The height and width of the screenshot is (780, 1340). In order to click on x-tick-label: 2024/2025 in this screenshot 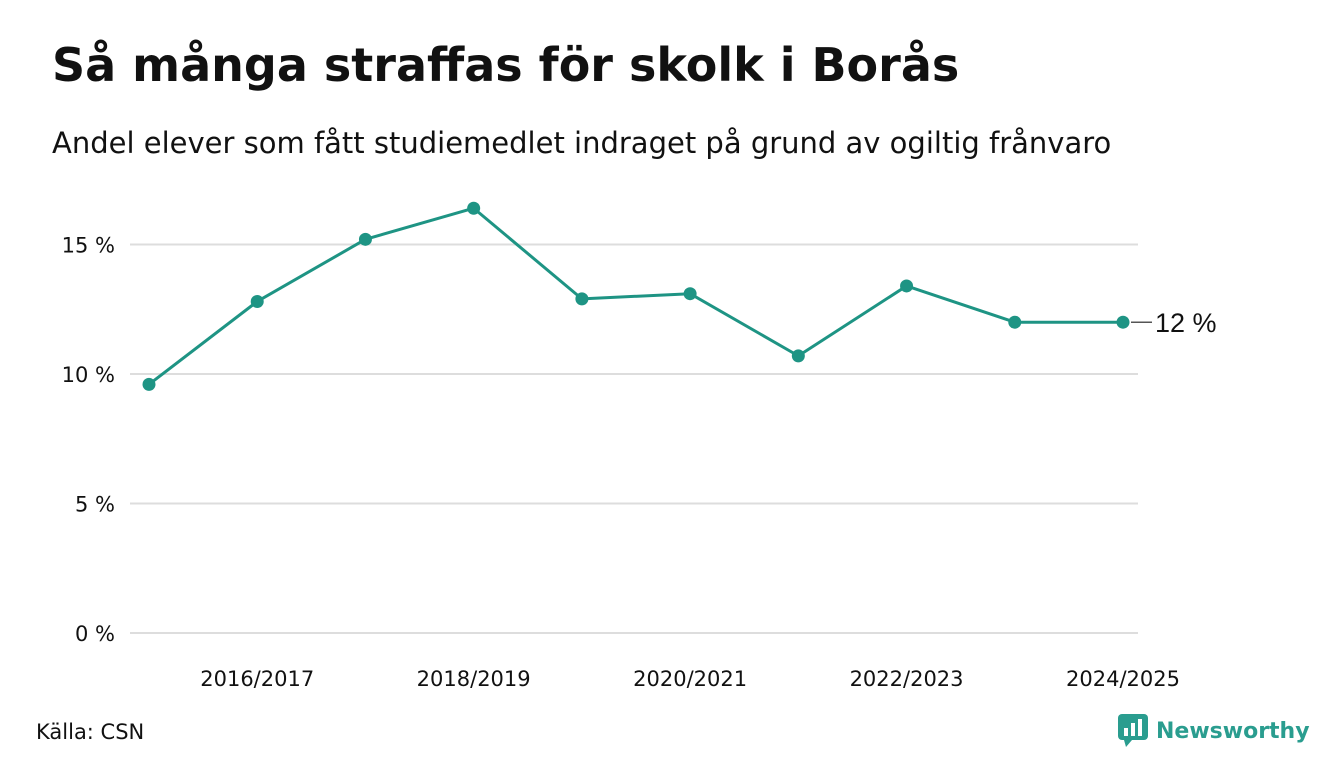, I will do `click(1123, 679)`.